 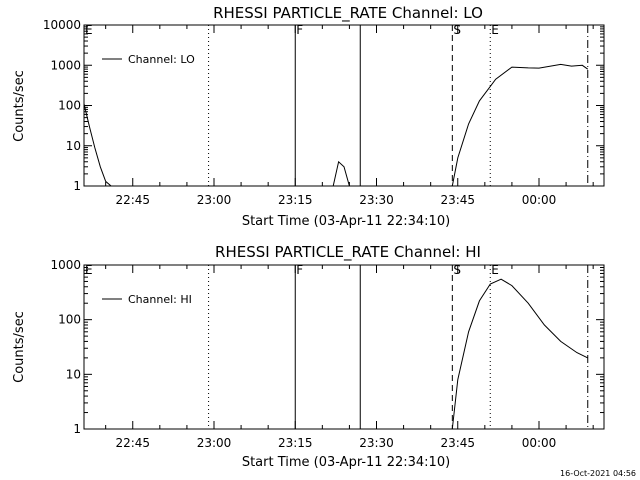 What do you see at coordinates (539, 443) in the screenshot?
I see `panel-hi-xtick-label: 00:00` at bounding box center [539, 443].